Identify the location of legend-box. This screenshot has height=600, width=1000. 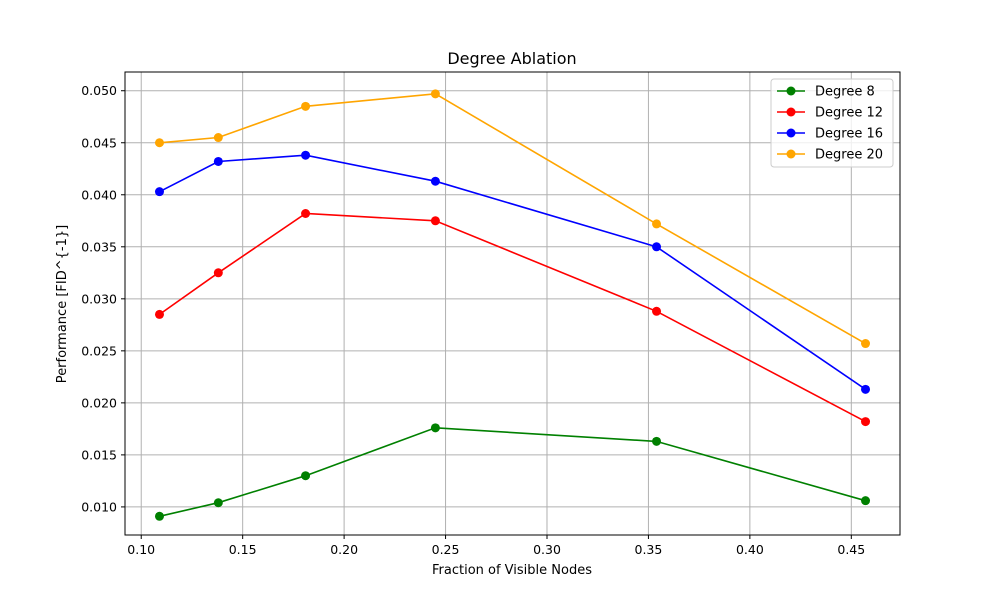
(832, 123).